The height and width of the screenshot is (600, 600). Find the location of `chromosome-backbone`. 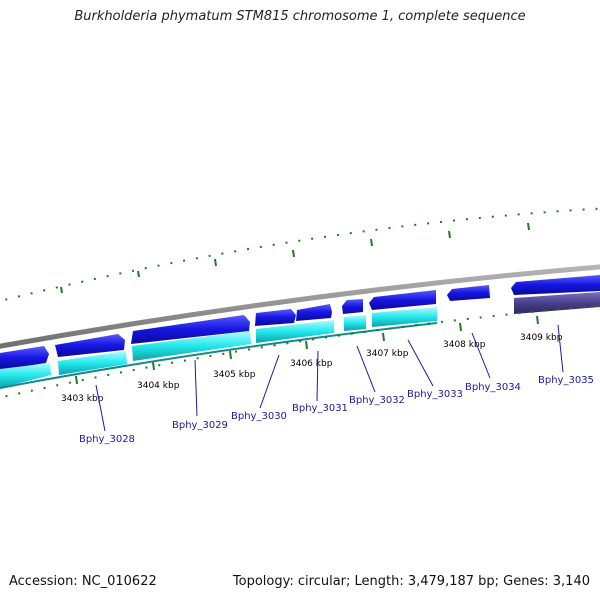

chromosome-backbone is located at coordinates (300, 306).